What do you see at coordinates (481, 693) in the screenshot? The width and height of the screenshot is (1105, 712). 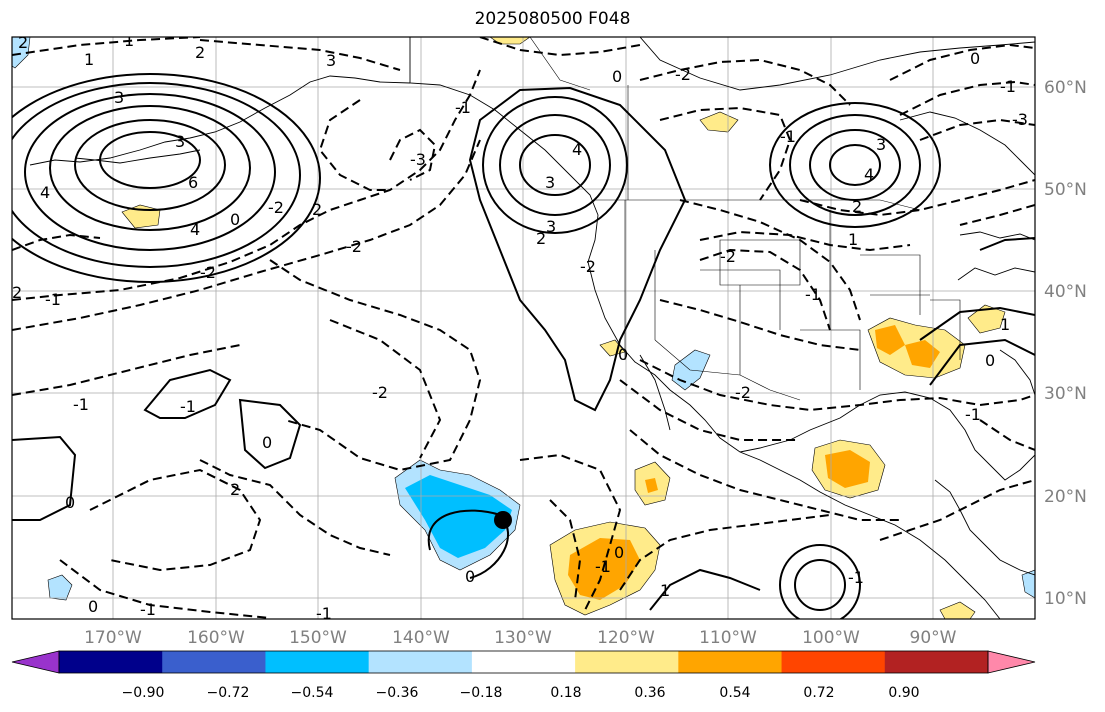 I see `colorbar-tick-label: −0.18` at bounding box center [481, 693].